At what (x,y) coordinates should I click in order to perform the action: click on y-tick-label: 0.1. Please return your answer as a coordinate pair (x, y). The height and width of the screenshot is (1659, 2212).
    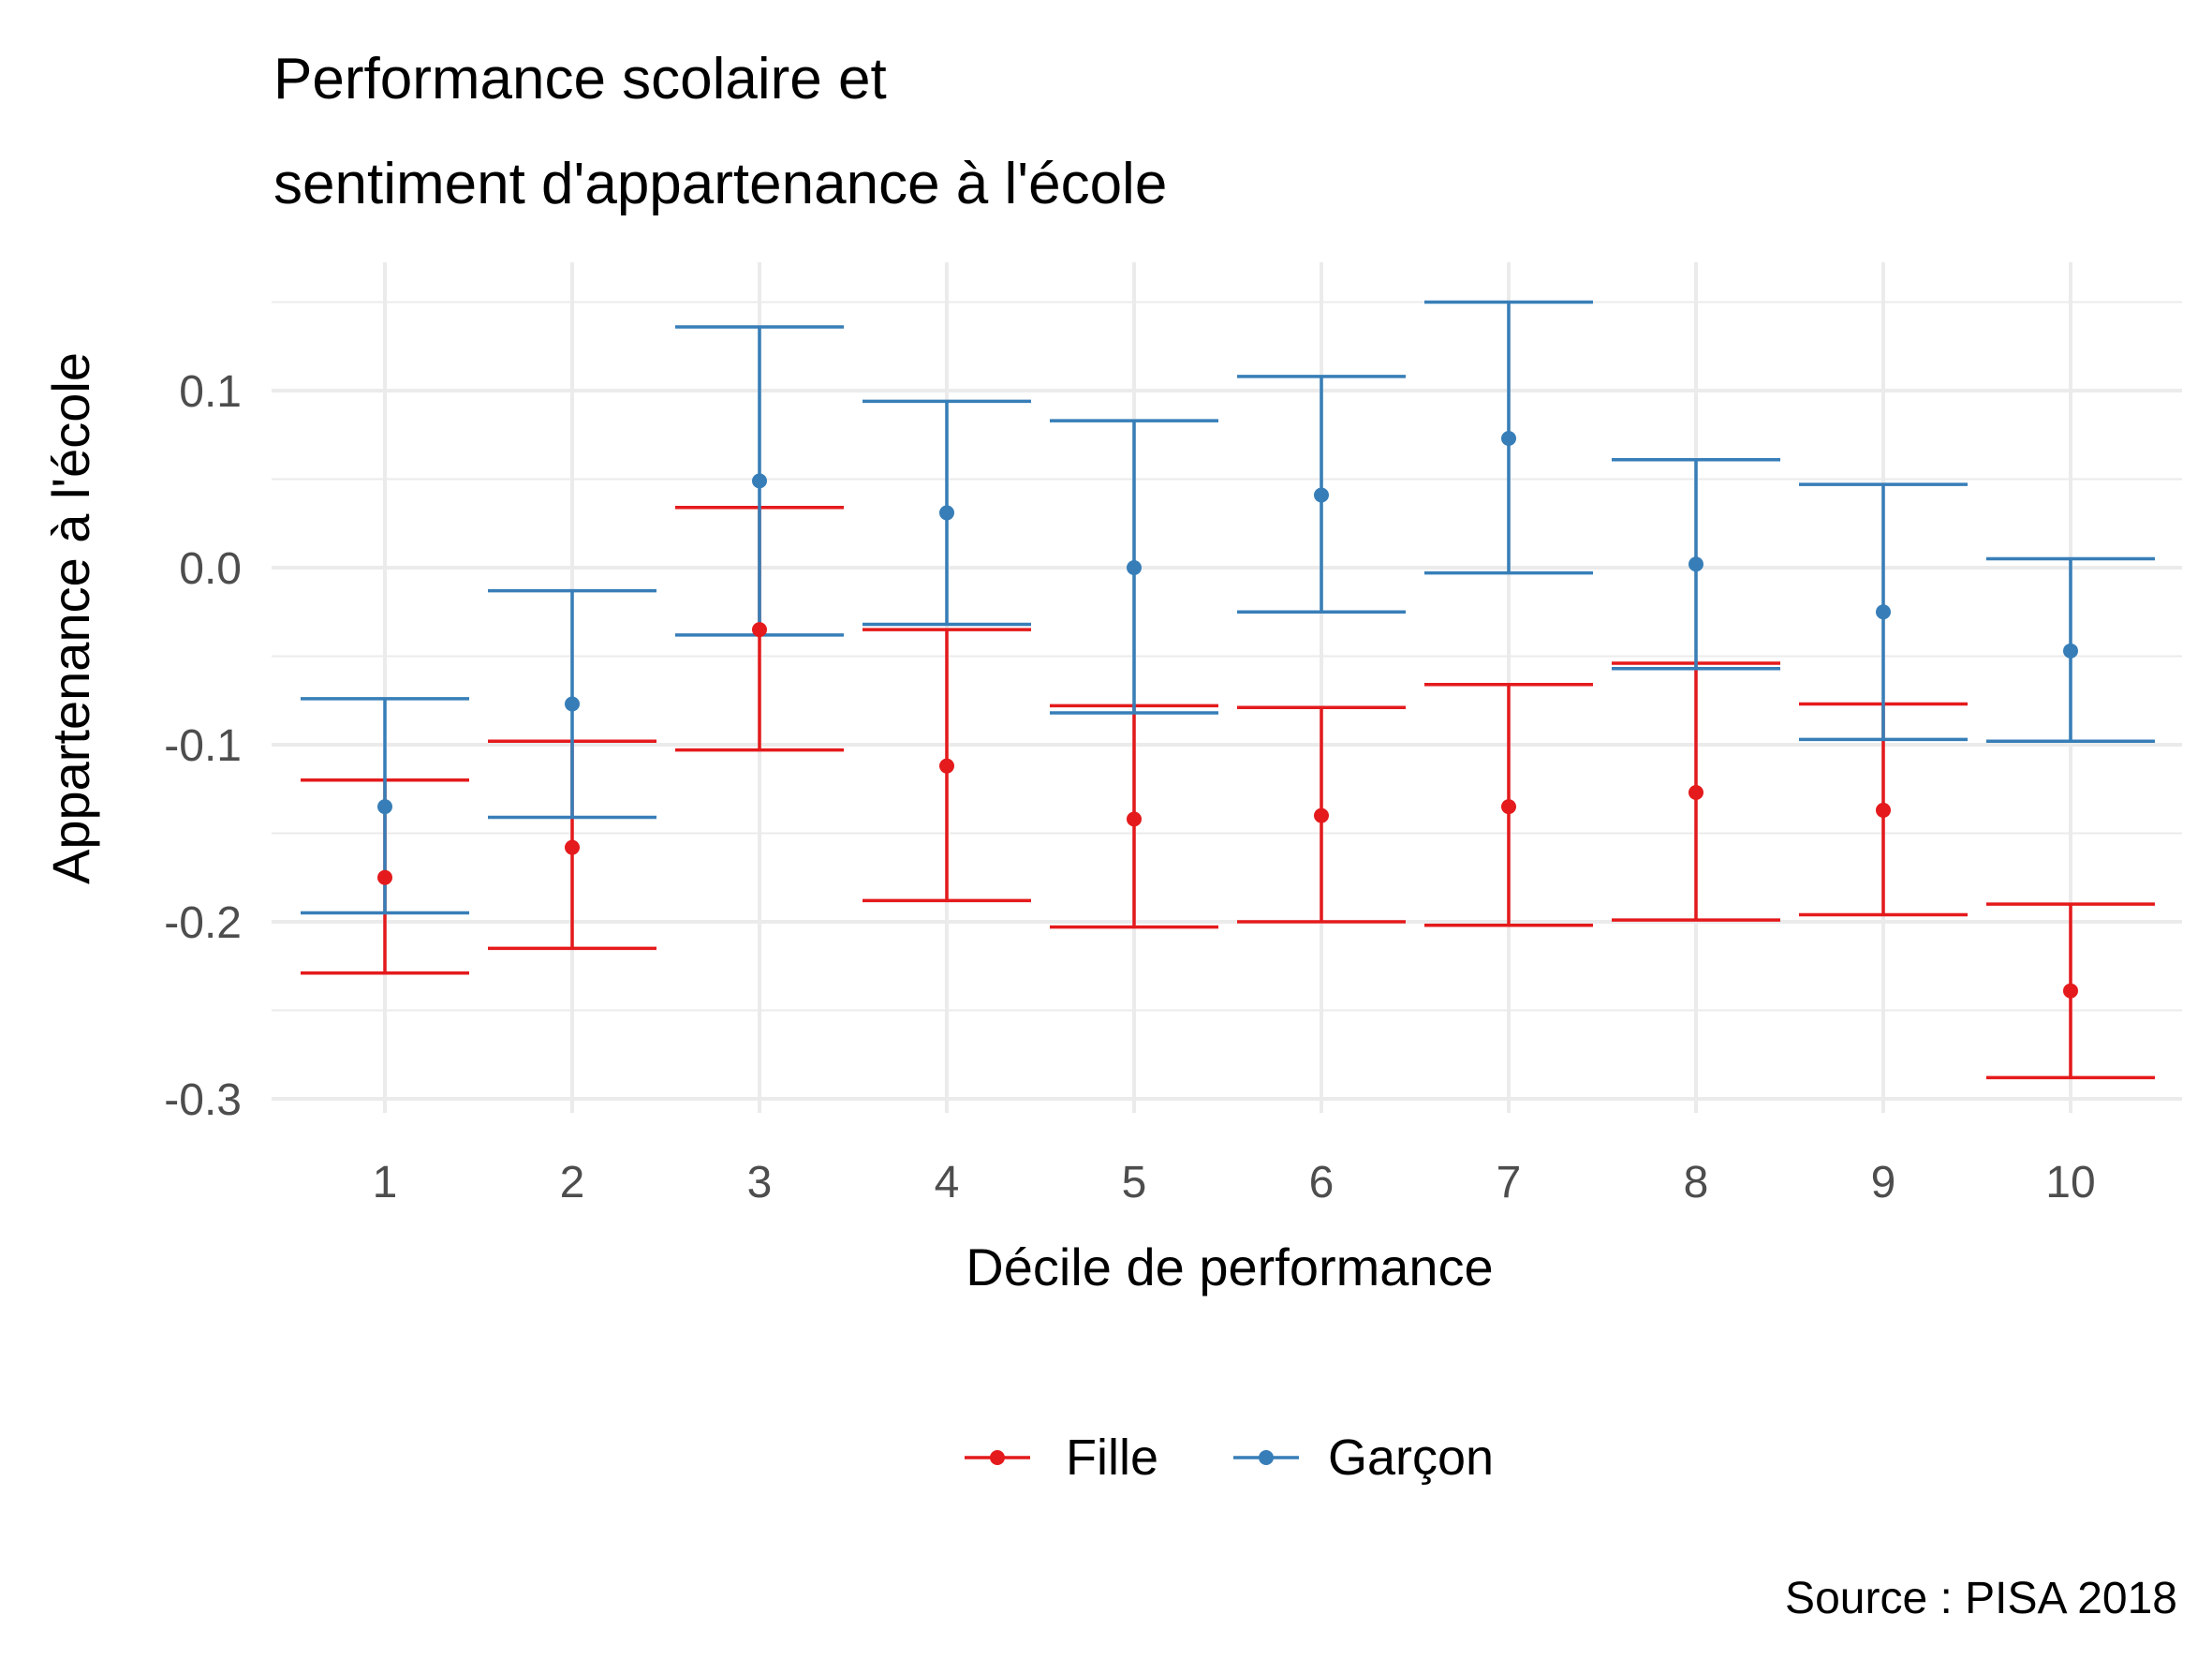
    Looking at the image, I should click on (210, 392).